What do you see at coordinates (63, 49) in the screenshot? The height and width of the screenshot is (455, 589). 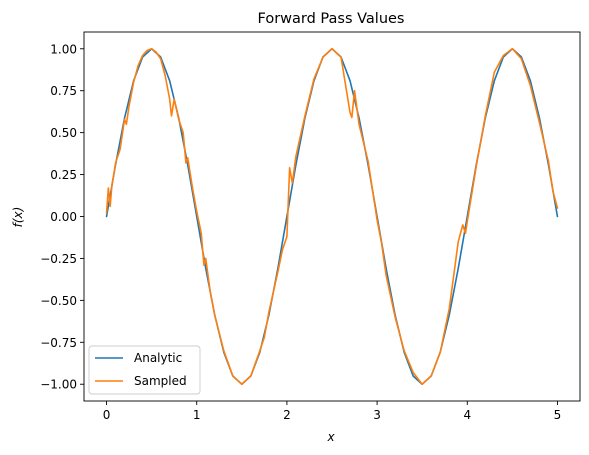 I see `y-tick-label: 1.00` at bounding box center [63, 49].